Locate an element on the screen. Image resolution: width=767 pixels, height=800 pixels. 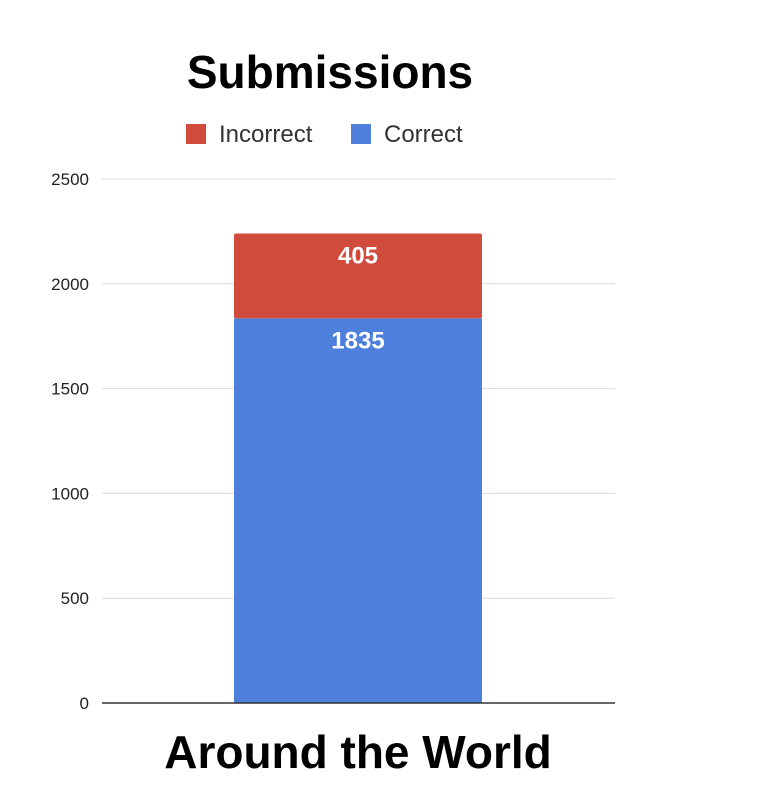
legend-swatch-correct is located at coordinates (361, 134).